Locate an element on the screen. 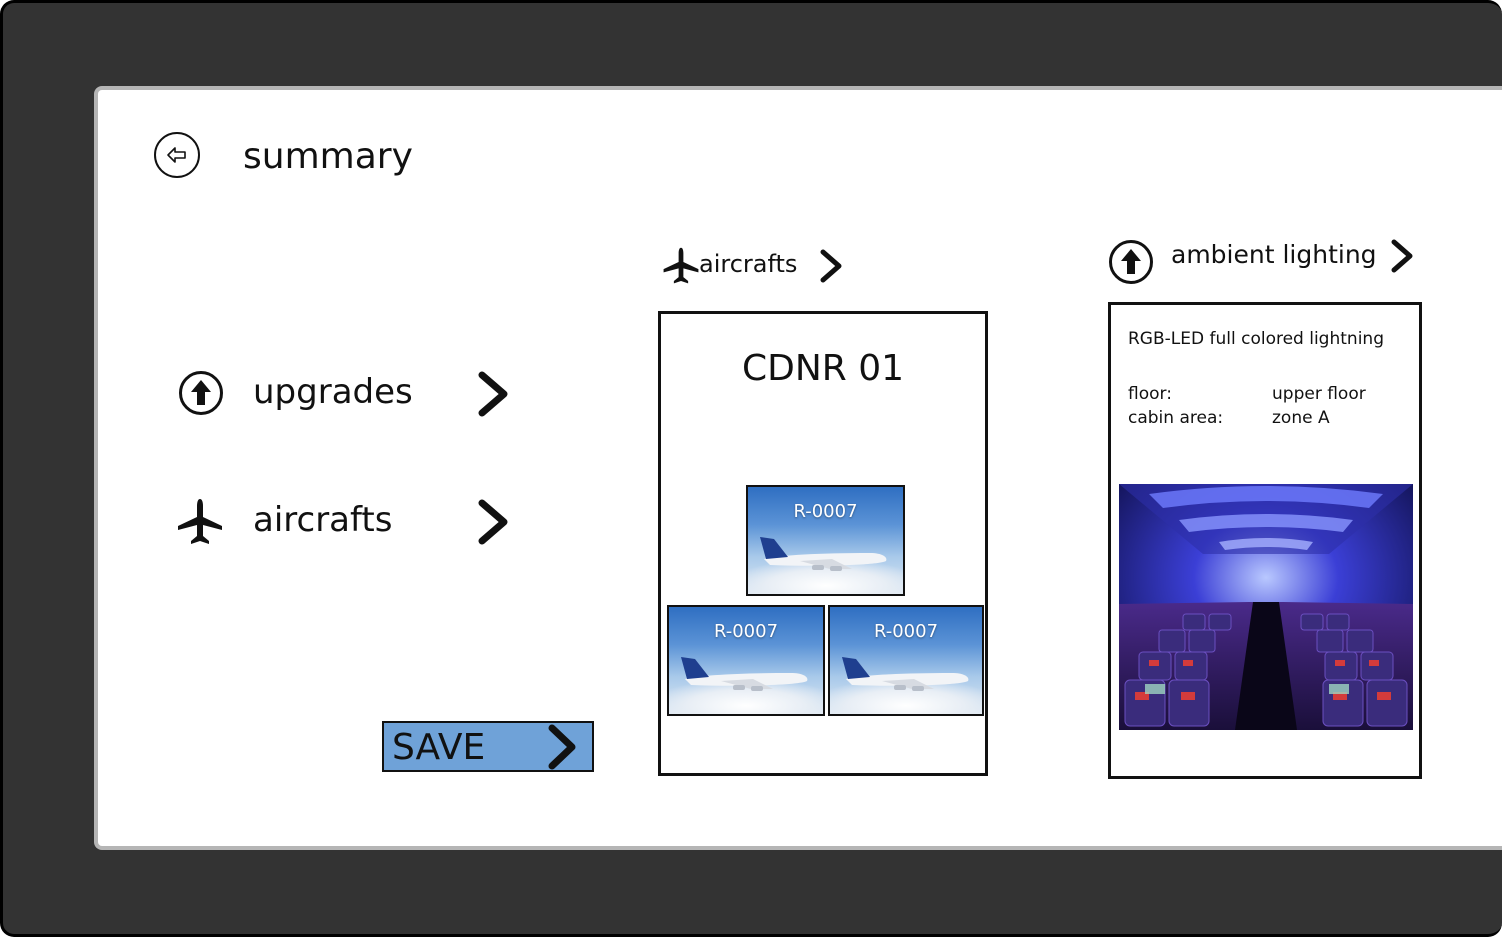 This screenshot has height=937, width=1502. nav-item-label: upgrades is located at coordinates (333, 392).